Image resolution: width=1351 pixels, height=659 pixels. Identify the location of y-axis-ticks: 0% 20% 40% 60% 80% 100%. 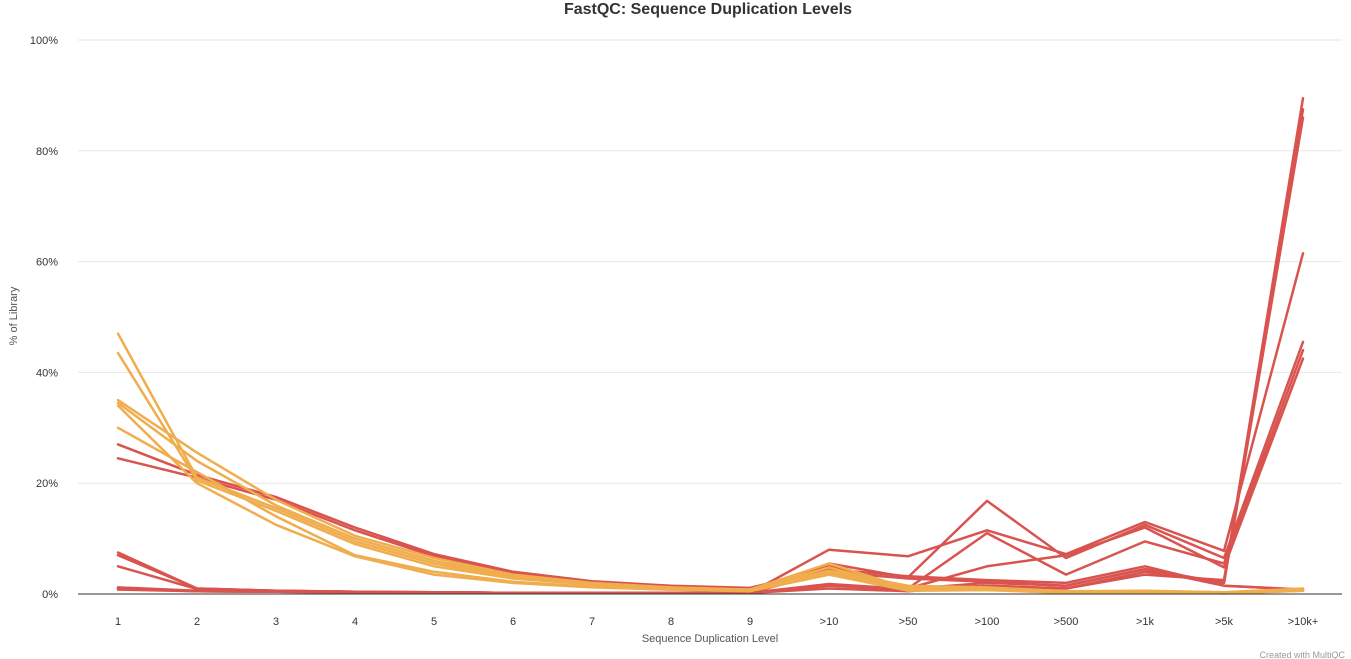
(44, 318).